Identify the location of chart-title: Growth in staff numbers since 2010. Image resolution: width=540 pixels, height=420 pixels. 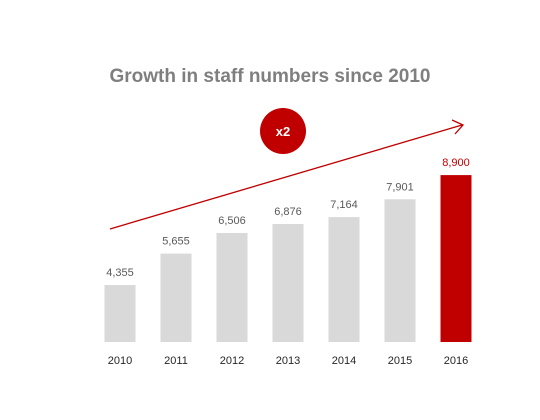
(270, 76).